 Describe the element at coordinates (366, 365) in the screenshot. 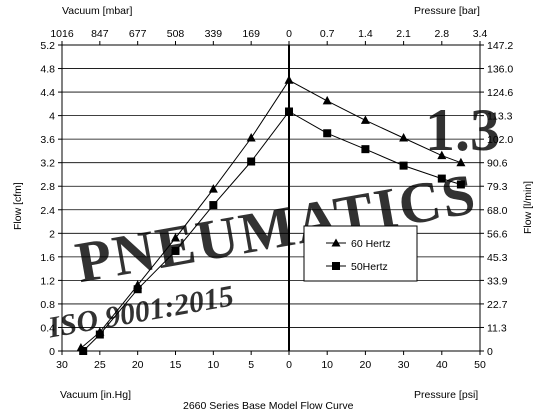

I see `bottom-pressure-tick-label: 20` at that location.